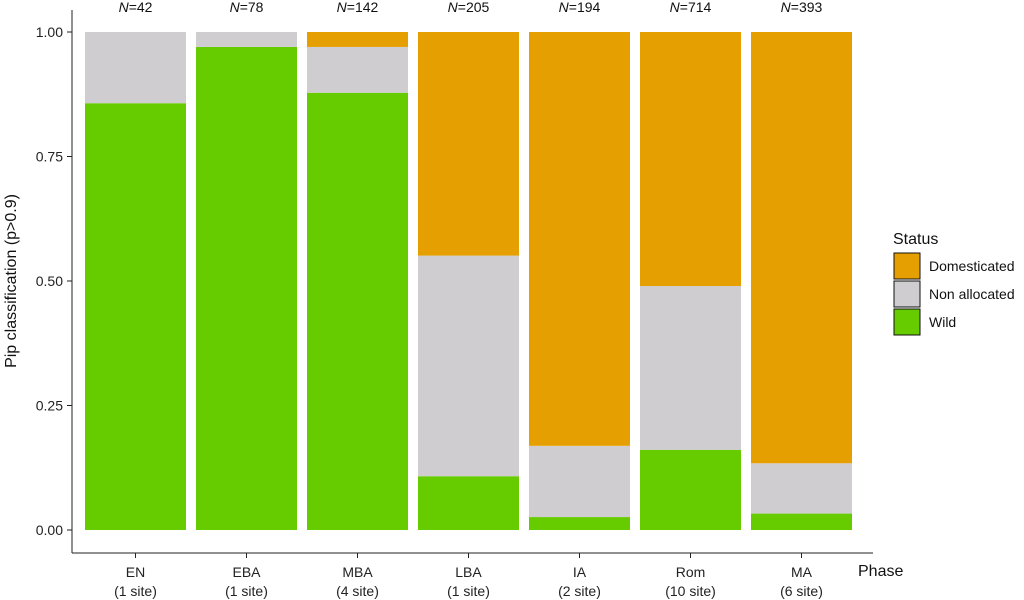 The width and height of the screenshot is (1024, 600). Describe the element at coordinates (579, 523) in the screenshot. I see `bar-segment-ia-wild` at that location.